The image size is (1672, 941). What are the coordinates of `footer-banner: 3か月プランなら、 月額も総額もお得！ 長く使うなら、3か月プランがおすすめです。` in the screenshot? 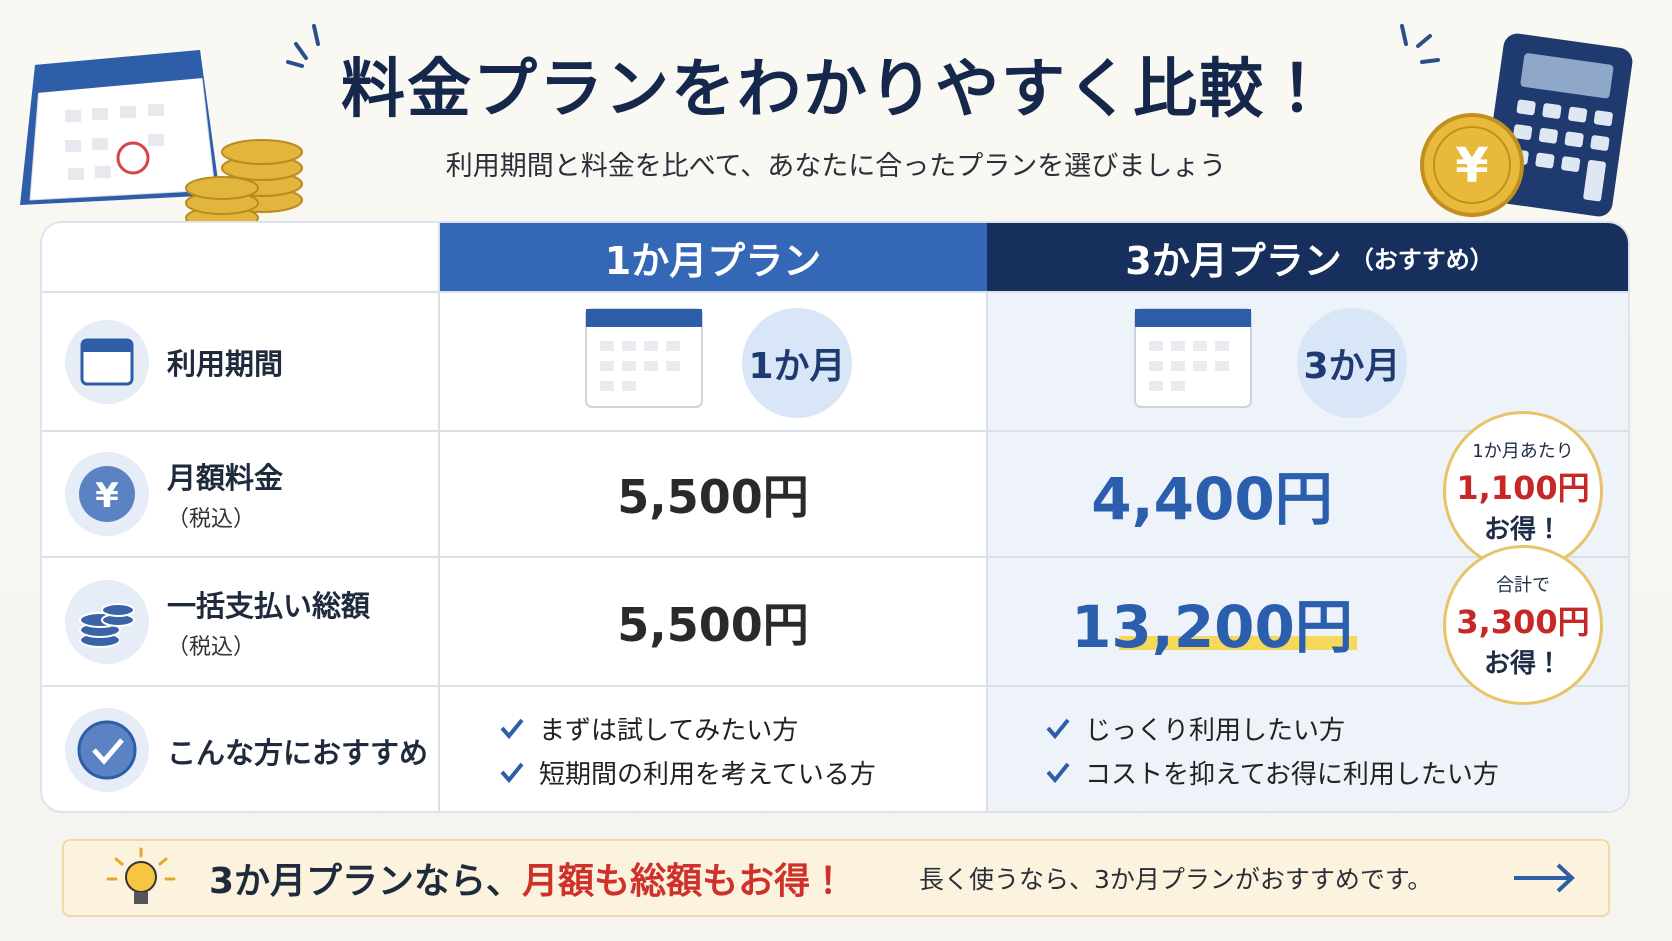 It's located at (836, 878).